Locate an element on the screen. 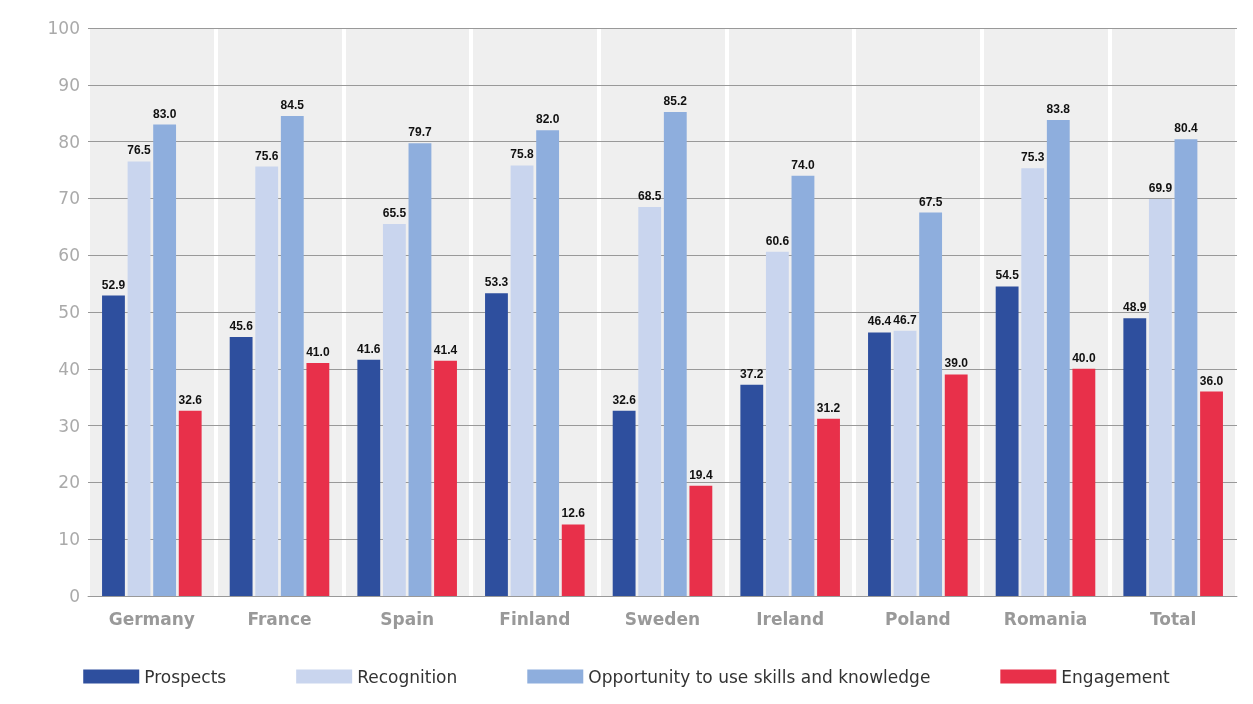  data-label: 68.5 is located at coordinates (650, 195).